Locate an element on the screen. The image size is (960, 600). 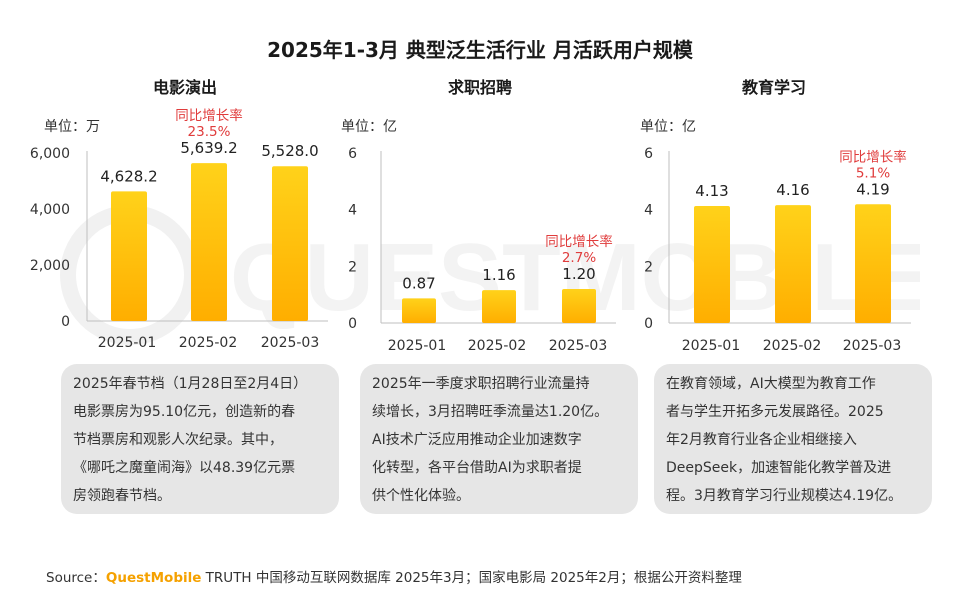
chart-title: 电影演出 is located at coordinates (185, 87).